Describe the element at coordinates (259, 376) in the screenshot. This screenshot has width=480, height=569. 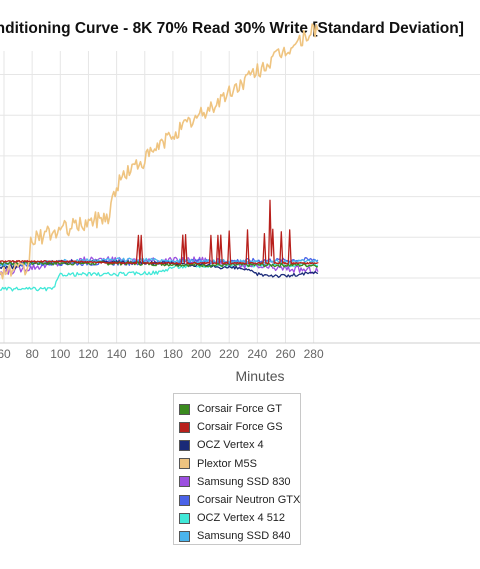
I see `x-axis-label: Minutes` at that location.